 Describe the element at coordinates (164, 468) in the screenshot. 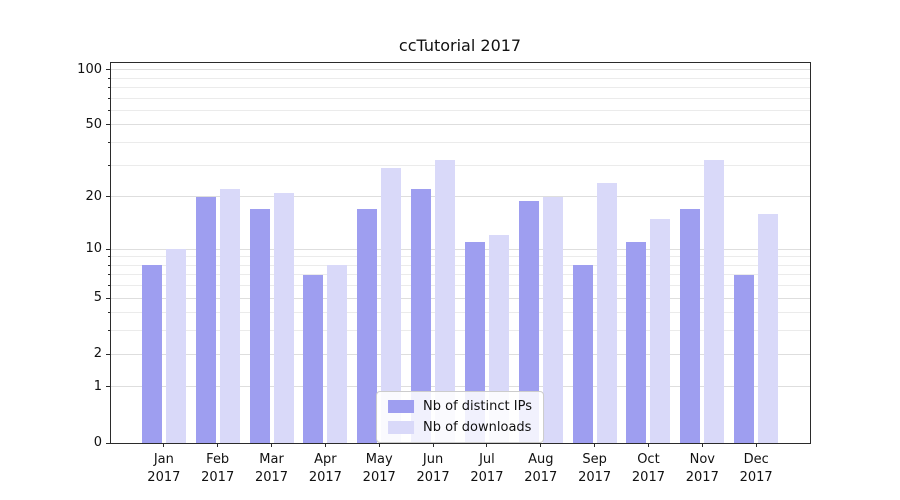

I see `x-tick-label: Jan 2017` at that location.